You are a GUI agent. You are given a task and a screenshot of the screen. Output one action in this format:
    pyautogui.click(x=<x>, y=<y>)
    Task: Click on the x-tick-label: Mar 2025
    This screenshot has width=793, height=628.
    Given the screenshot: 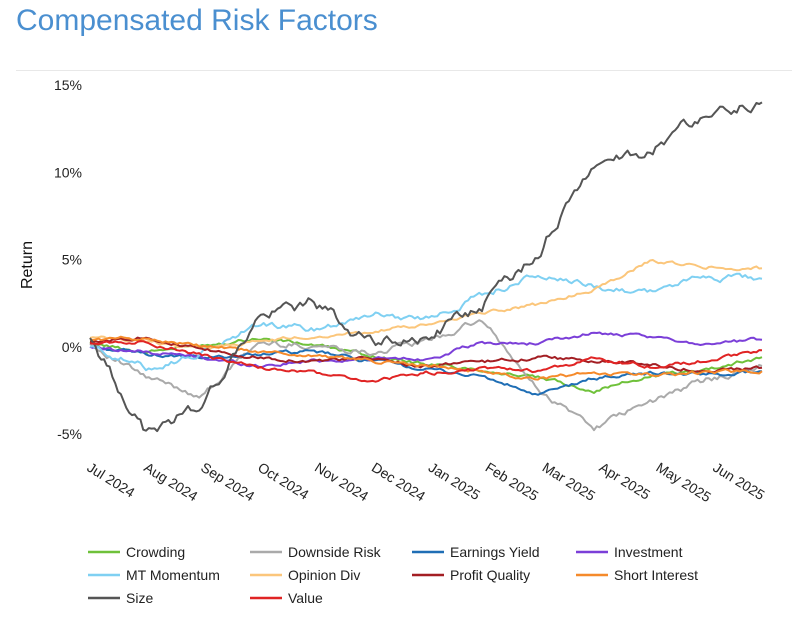 What is the action you would take?
    pyautogui.click(x=569, y=481)
    